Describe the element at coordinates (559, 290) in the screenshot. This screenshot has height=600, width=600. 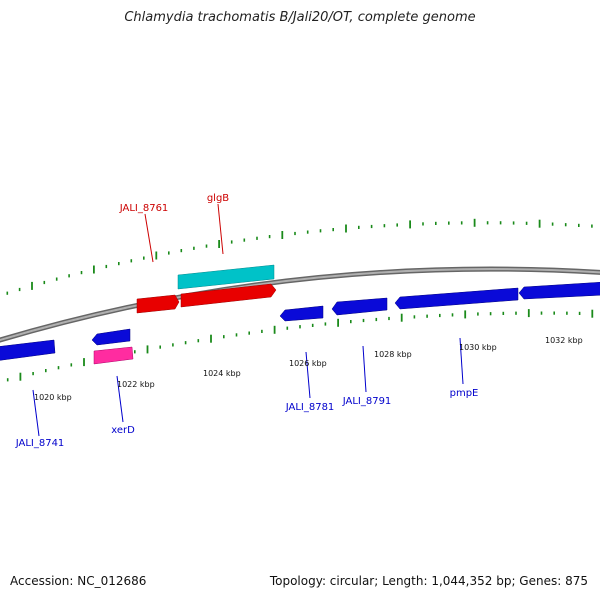
I see `gene-arrow-next` at that location.